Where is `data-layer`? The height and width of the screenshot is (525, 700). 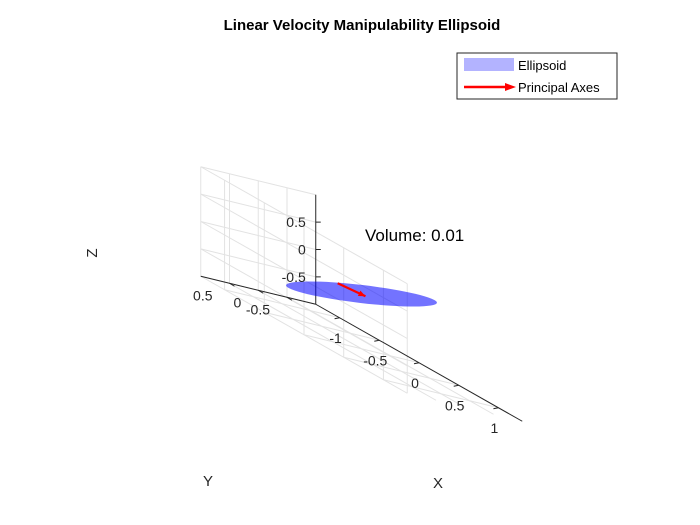 data-layer is located at coordinates (361, 294).